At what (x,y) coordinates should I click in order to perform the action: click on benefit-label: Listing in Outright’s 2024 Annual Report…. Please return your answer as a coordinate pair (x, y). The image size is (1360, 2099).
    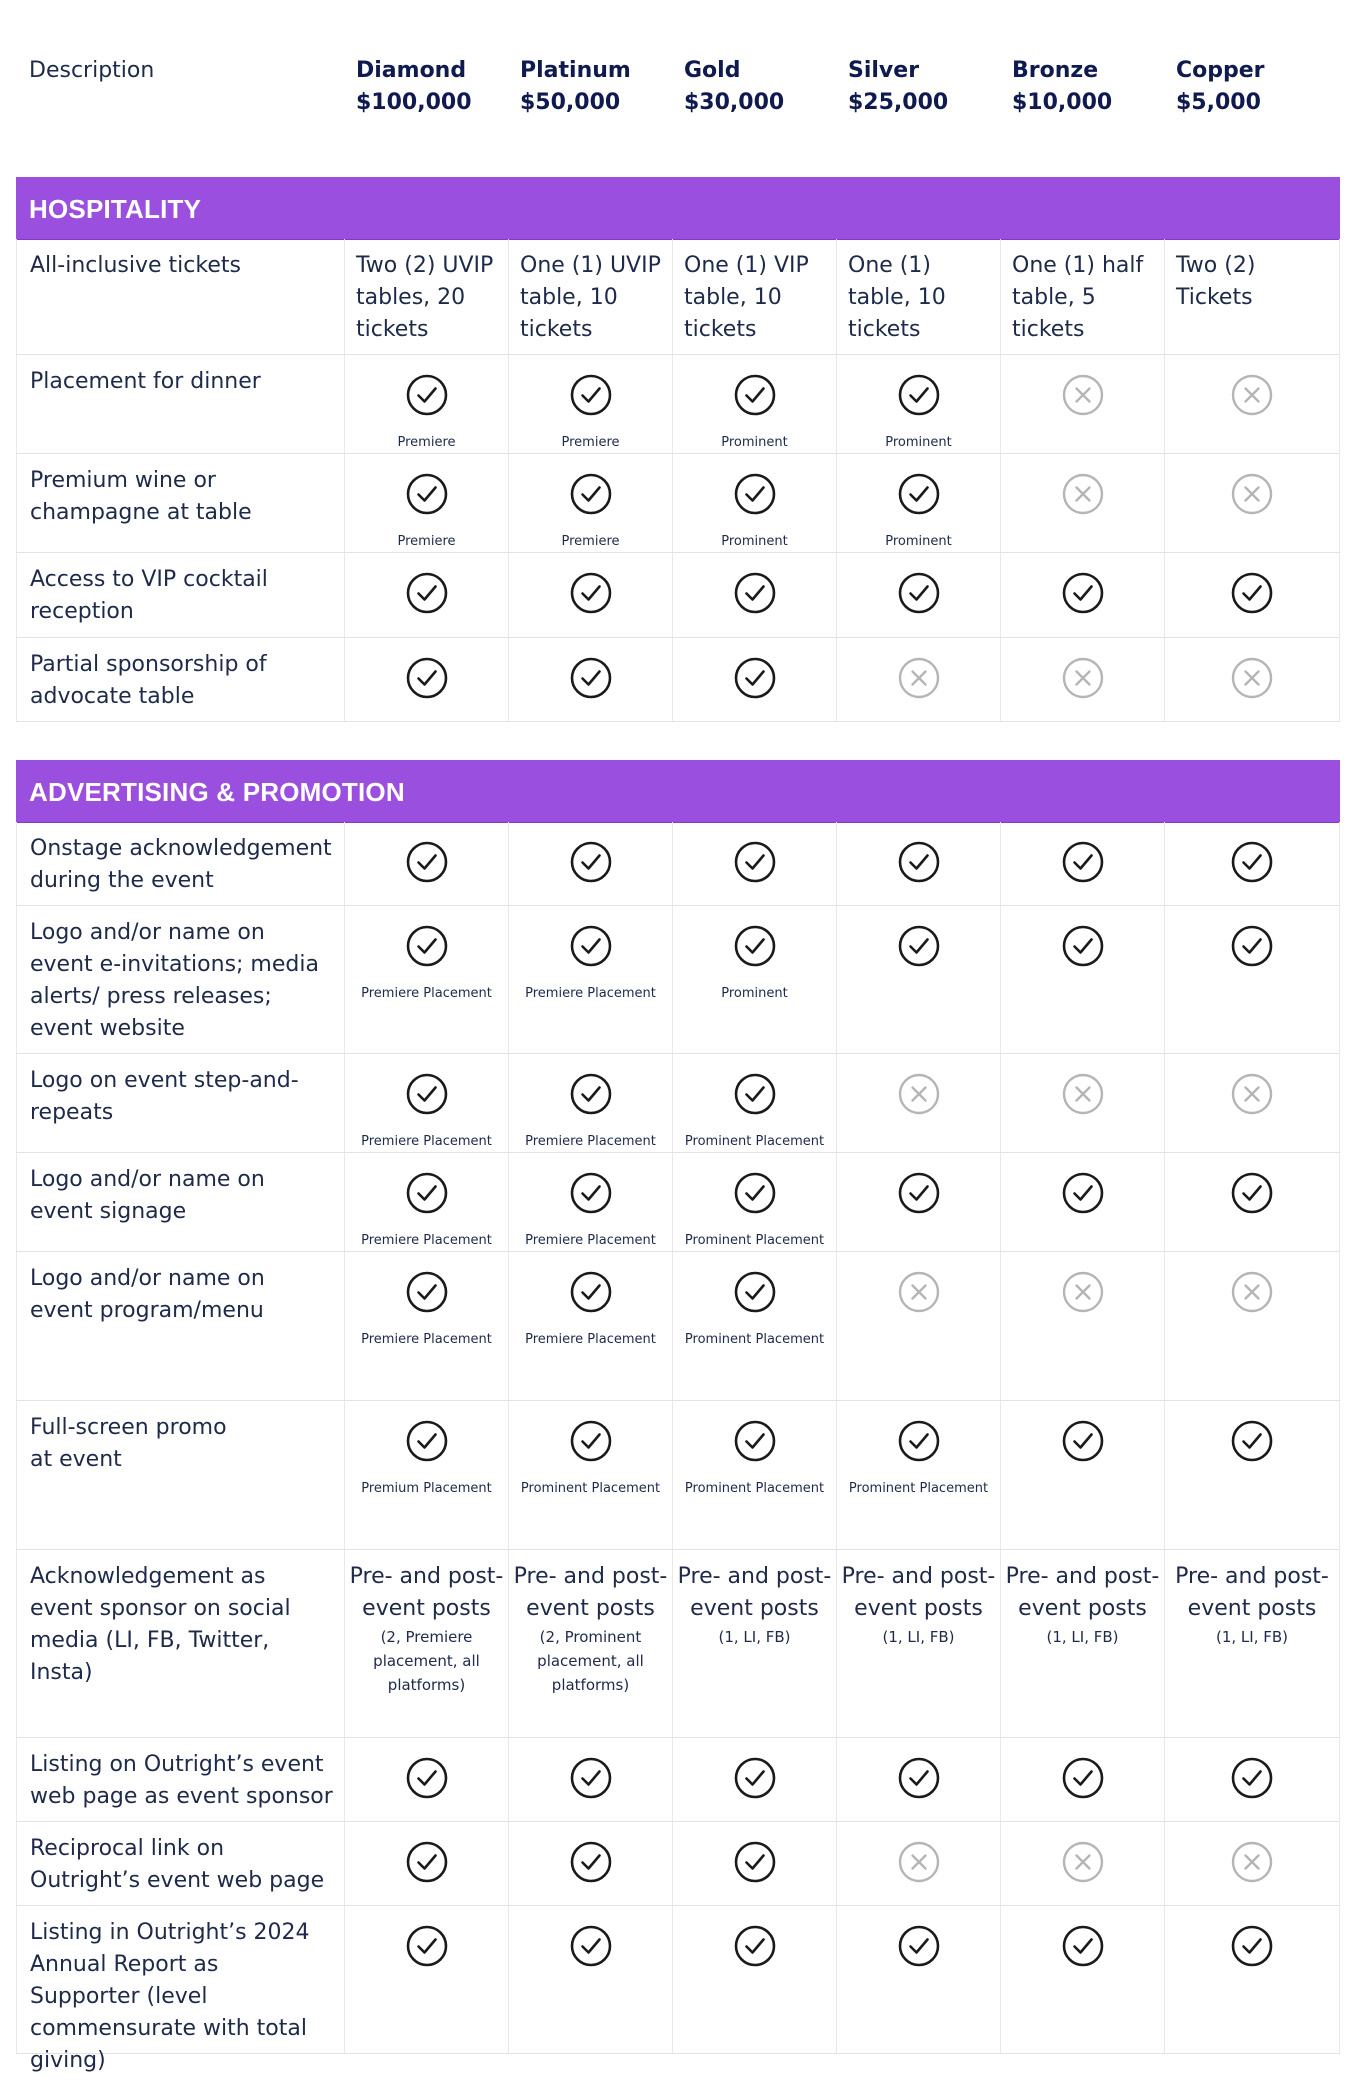
    Looking at the image, I should click on (170, 1996).